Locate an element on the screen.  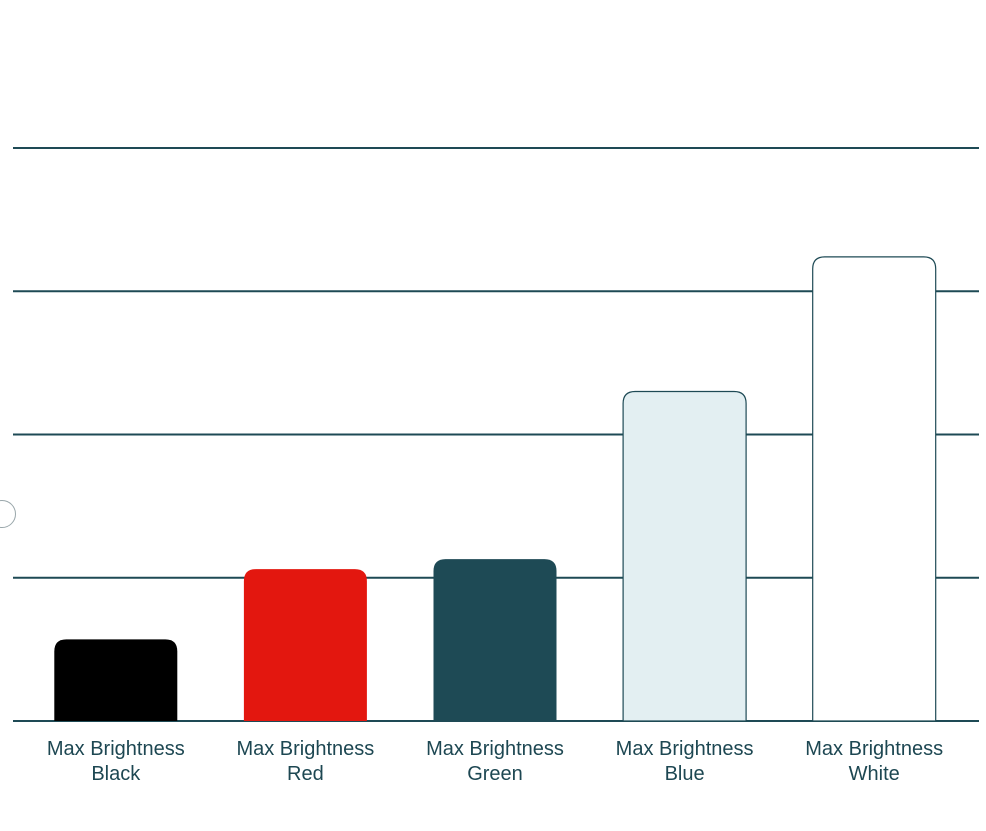
bar-green is located at coordinates (495, 640).